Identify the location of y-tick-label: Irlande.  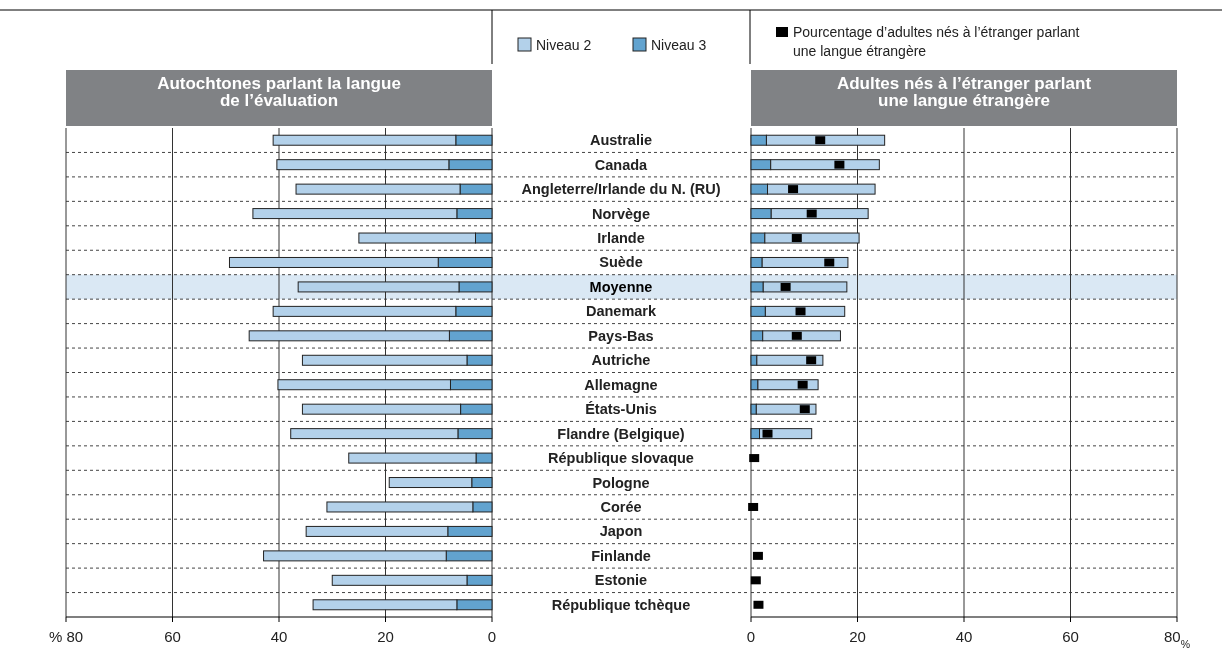
(621, 238).